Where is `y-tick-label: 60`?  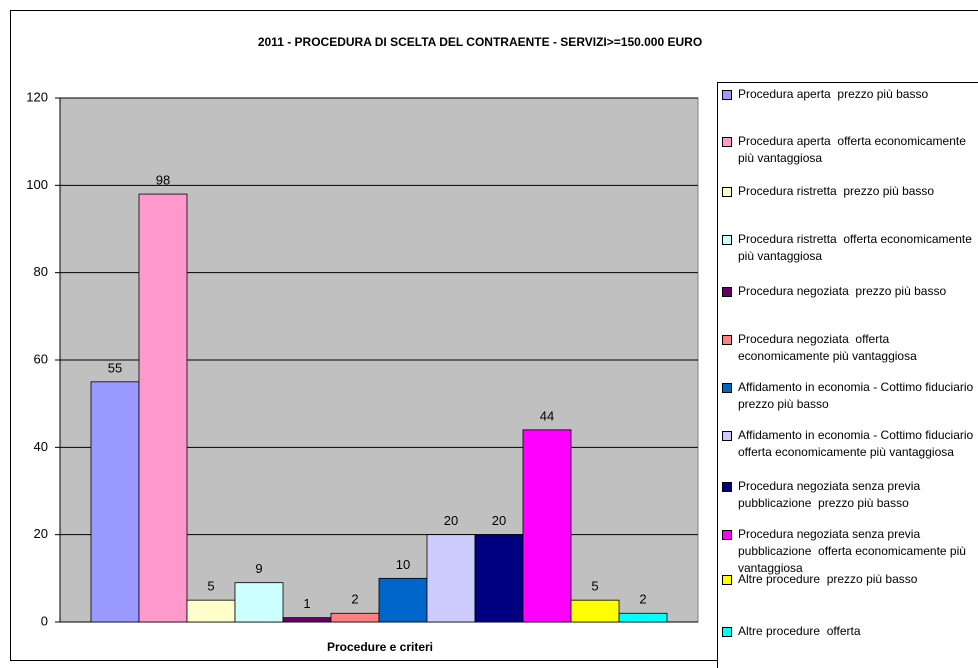
y-tick-label: 60 is located at coordinates (41, 358).